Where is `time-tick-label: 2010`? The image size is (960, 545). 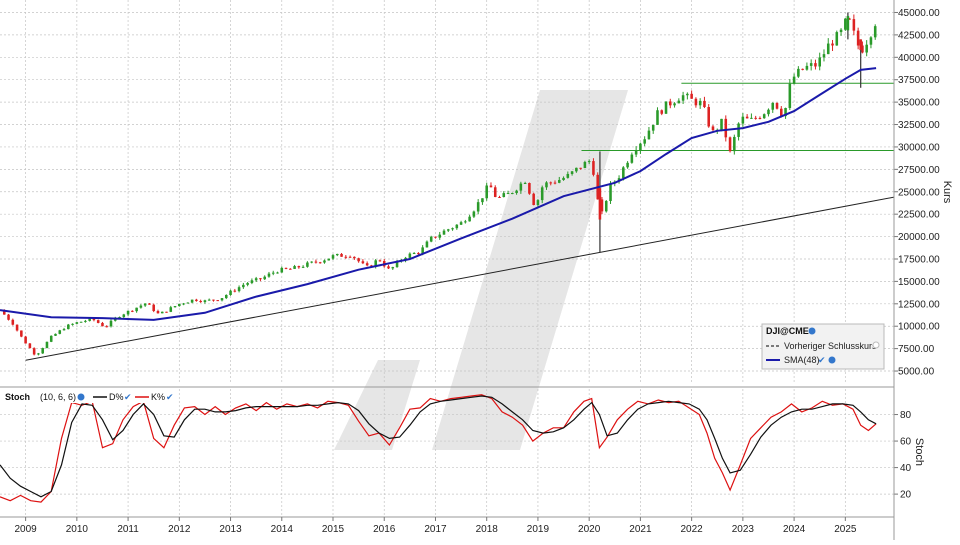
time-tick-label: 2010 is located at coordinates (77, 529).